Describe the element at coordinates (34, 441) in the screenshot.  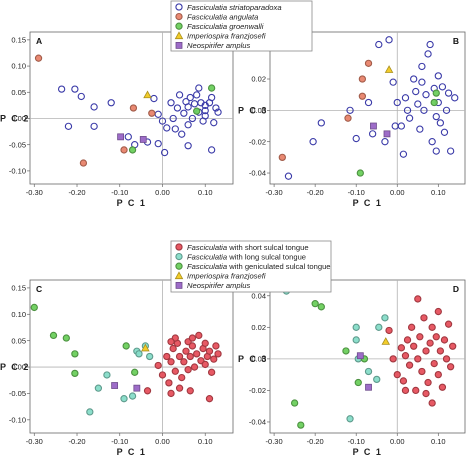
I see `x-tick-label: -0.30` at that location.